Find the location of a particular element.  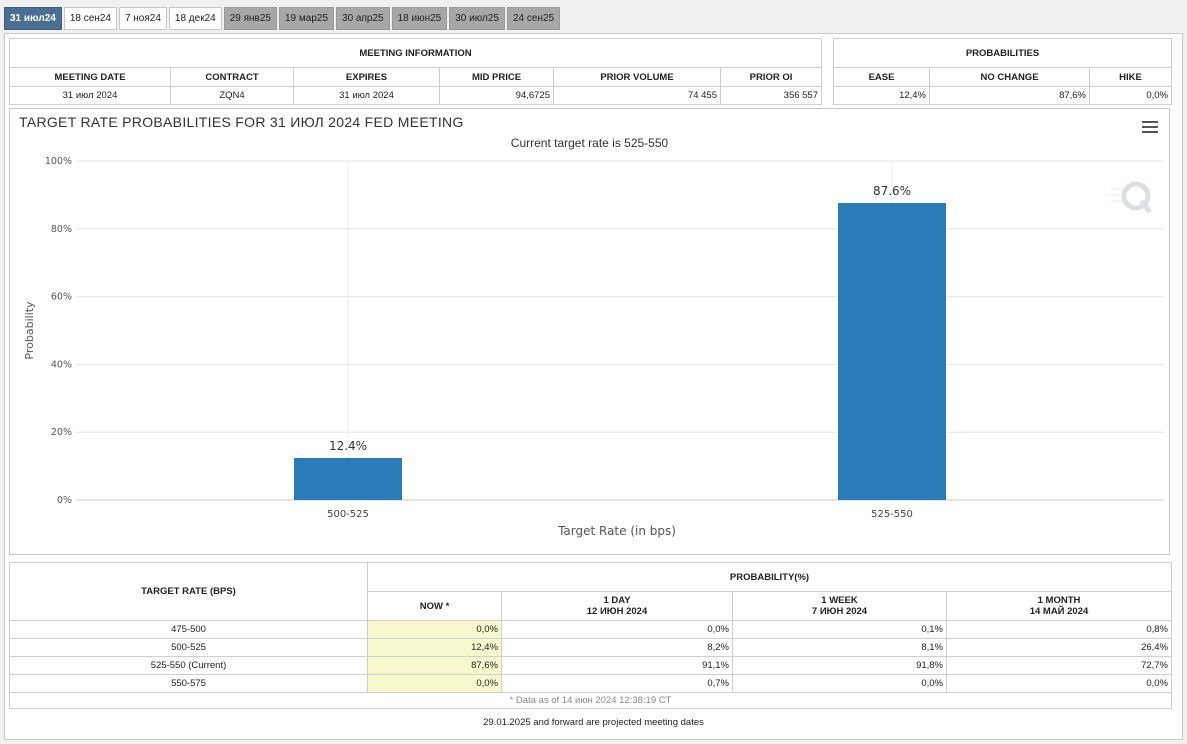

one-week-cell: 91,8% is located at coordinates (839, 665).